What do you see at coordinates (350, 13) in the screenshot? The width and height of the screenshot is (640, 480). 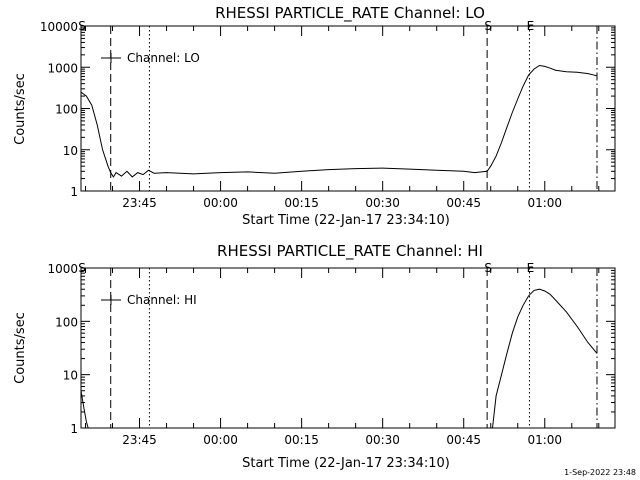 I see `chart-title-lo: RHESSI PARTICLE_RATE Channel: LO` at bounding box center [350, 13].